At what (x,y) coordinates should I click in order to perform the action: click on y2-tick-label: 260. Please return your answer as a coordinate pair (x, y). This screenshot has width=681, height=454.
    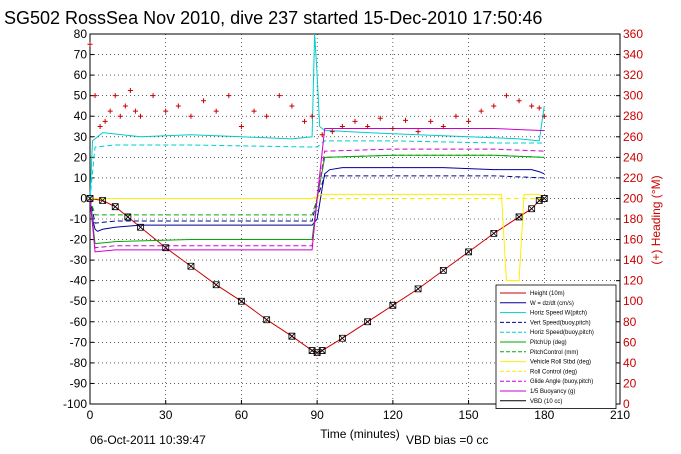
    Looking at the image, I should click on (633, 137).